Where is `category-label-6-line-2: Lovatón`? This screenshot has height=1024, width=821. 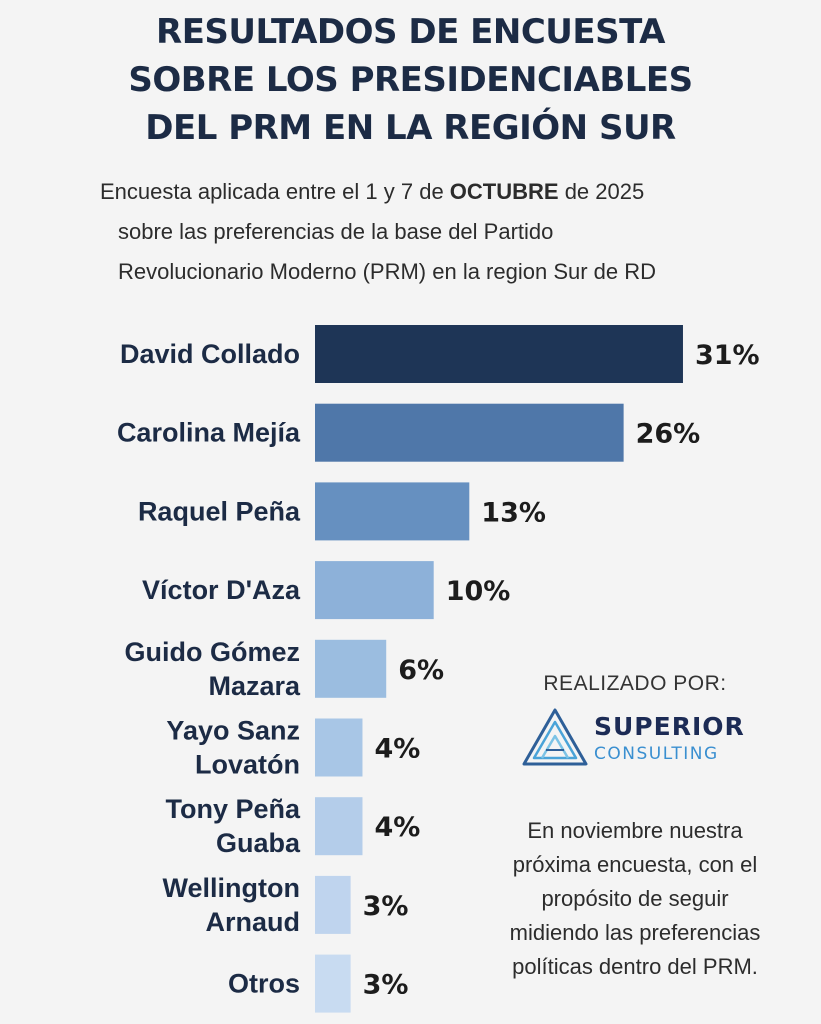
category-label-6-line-2: Lovatón is located at coordinates (247, 765).